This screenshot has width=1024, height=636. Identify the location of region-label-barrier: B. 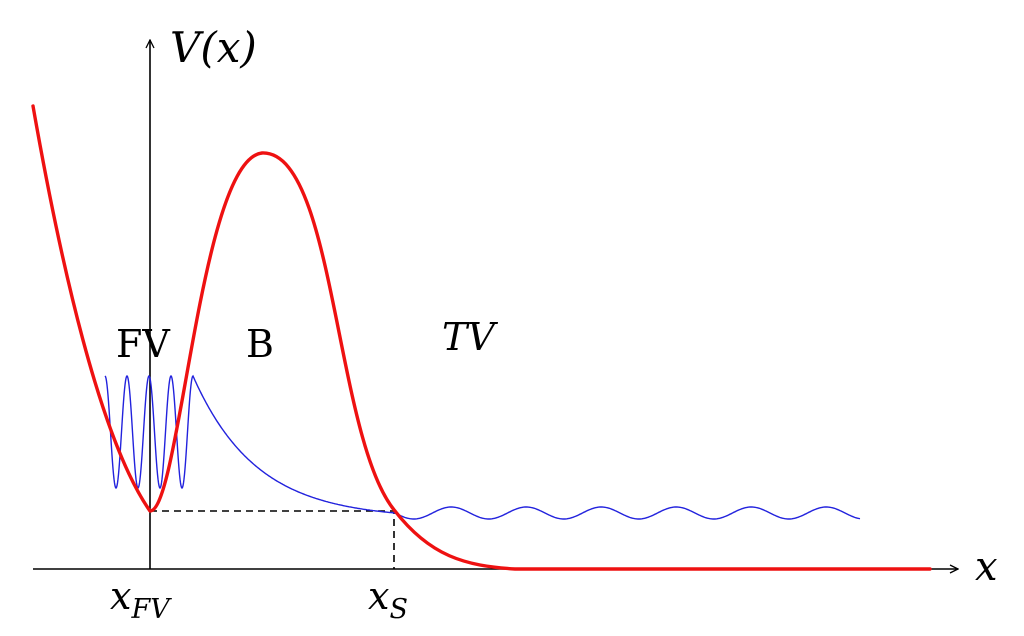
(260, 344).